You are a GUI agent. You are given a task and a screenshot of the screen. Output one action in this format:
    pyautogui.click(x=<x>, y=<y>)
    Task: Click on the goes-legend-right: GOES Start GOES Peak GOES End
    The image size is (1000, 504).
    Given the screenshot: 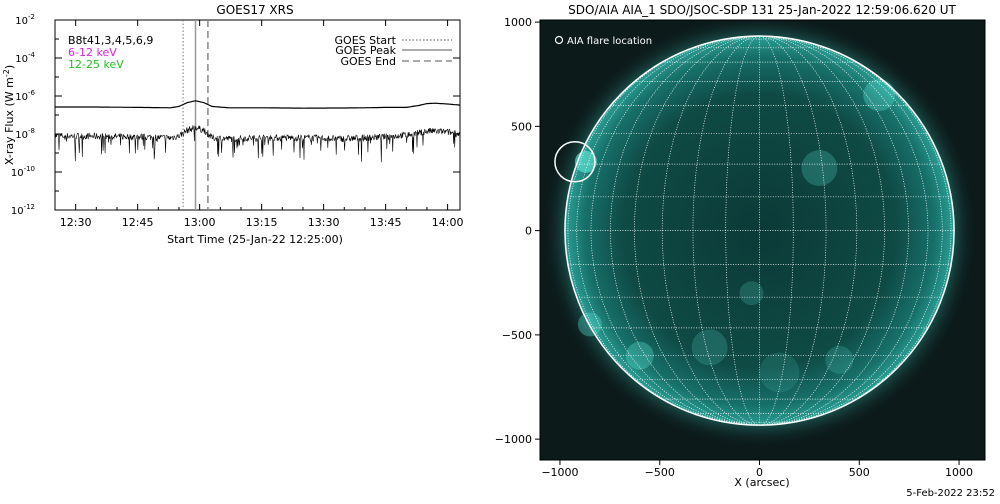 What is the action you would take?
    pyautogui.click(x=393, y=51)
    